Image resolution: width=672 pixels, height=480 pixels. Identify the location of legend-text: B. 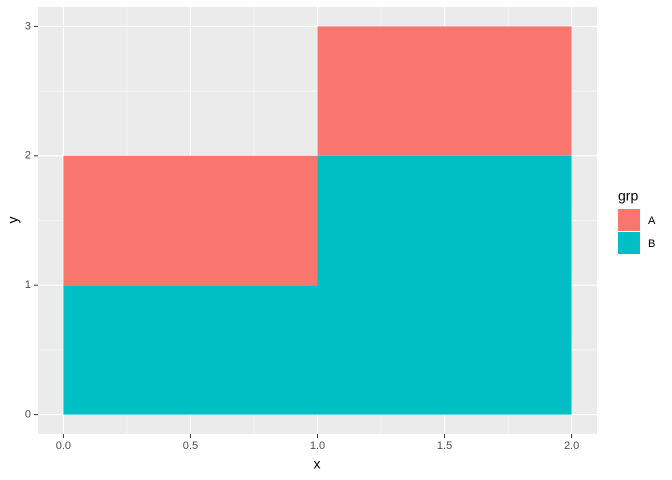
(651, 244).